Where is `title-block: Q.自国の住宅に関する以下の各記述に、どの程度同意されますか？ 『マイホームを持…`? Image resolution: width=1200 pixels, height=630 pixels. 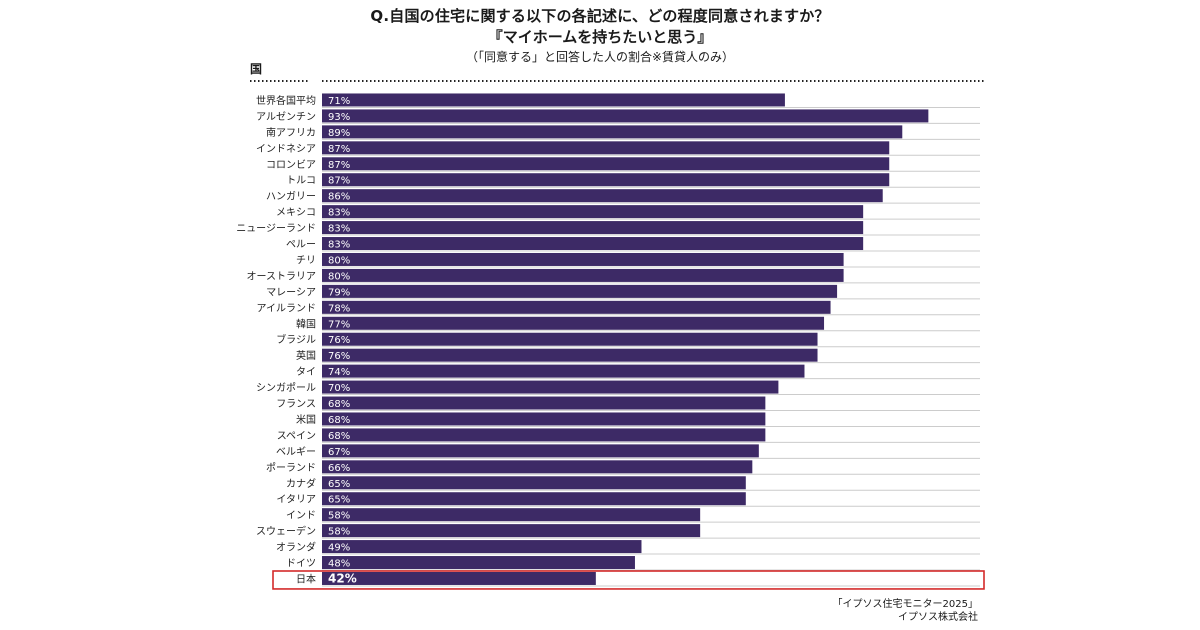
title-block: Q.自国の住宅に関する以下の各記述に、どの程度同意されますか？ 『マイホームを持… is located at coordinates (600, 36).